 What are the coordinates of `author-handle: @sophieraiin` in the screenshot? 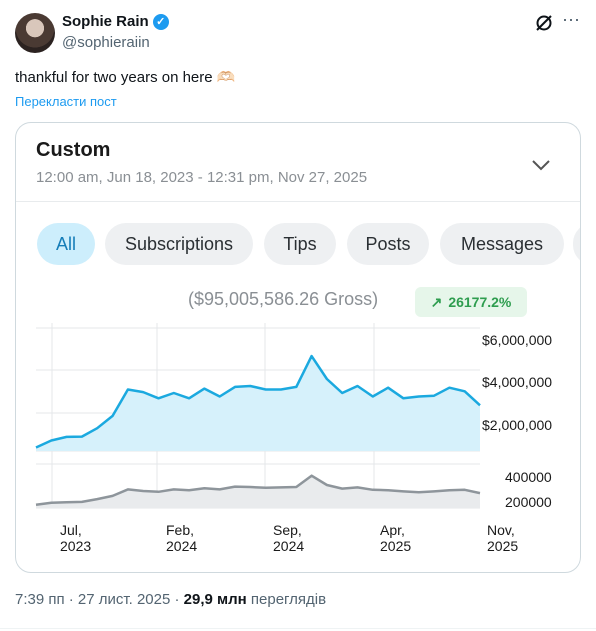 It's located at (106, 42).